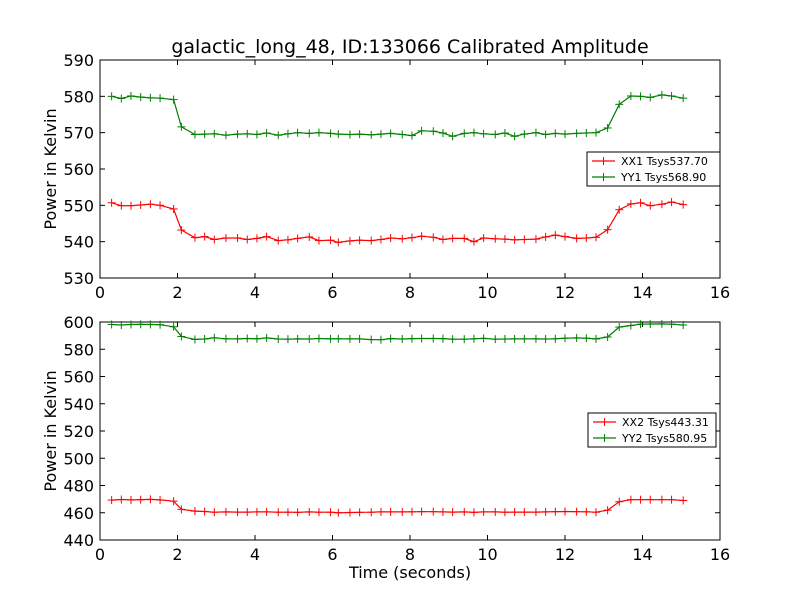  Describe the element at coordinates (653, 169) in the screenshot. I see `legend: XX1 Tsys537.70 YY1 Tsys568.90` at that location.